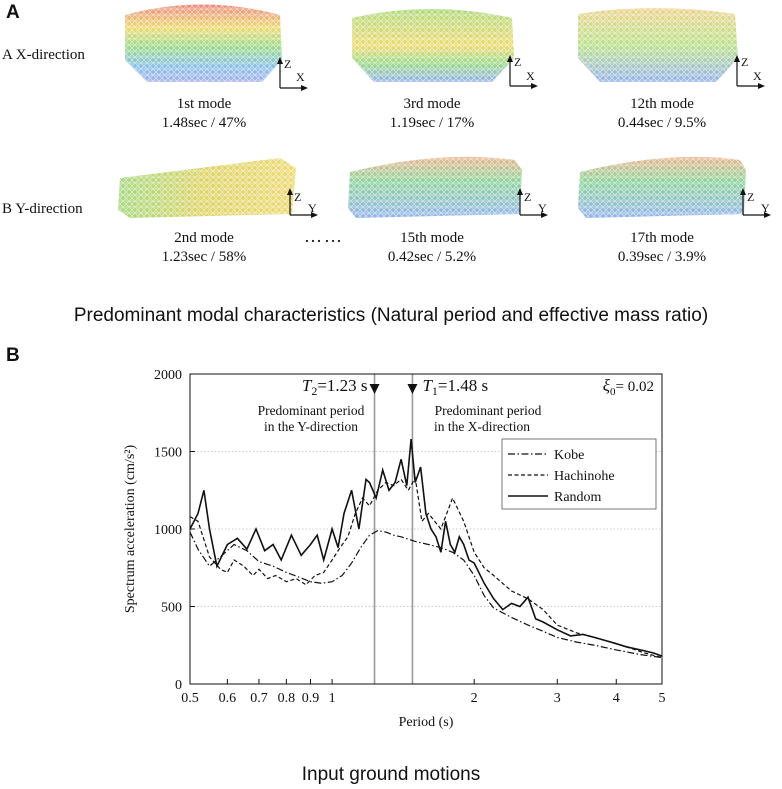  What do you see at coordinates (432, 248) in the screenshot?
I see `mode-label-15th: 15th mode 0.42sec / 5.2%` at bounding box center [432, 248].